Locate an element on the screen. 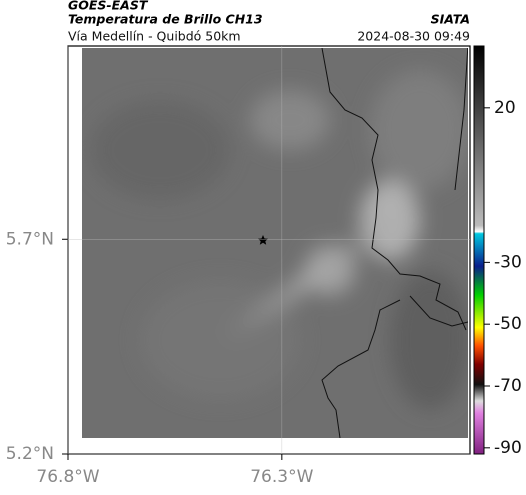 The image size is (526, 495). timestamp: 2024-08-30 09:49 is located at coordinates (413, 36).